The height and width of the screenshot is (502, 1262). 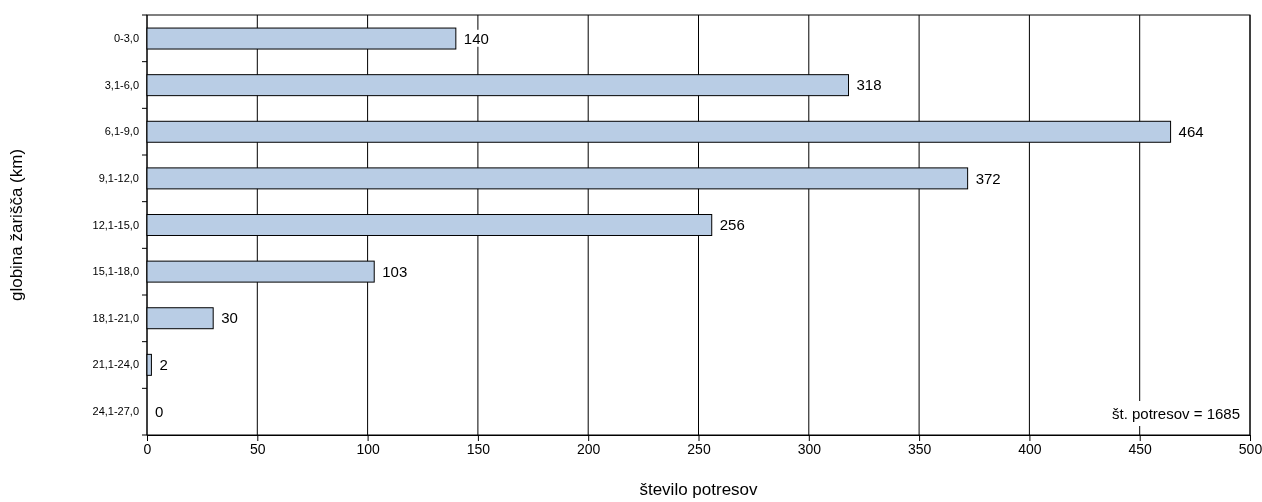 I want to click on x-tick-label: 500, so click(x=1250, y=448).